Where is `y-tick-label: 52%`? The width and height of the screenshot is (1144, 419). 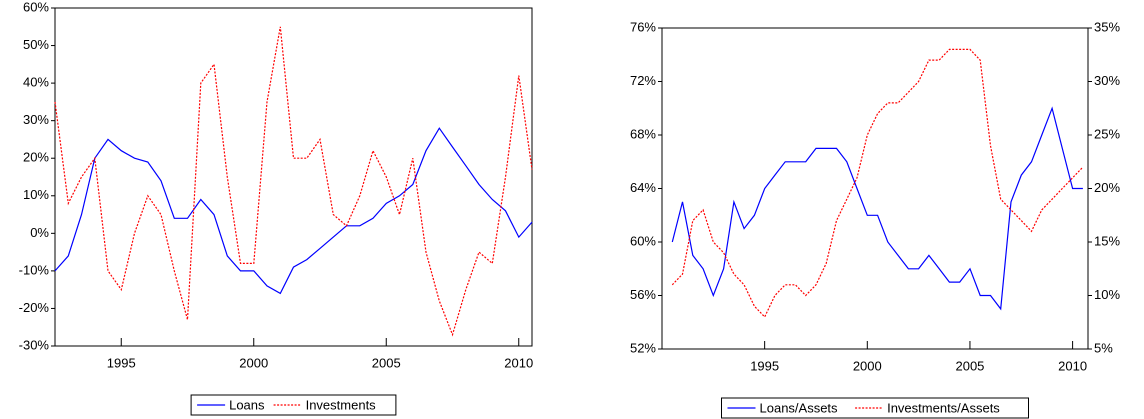 y-tick-label: 52% is located at coordinates (643, 347).